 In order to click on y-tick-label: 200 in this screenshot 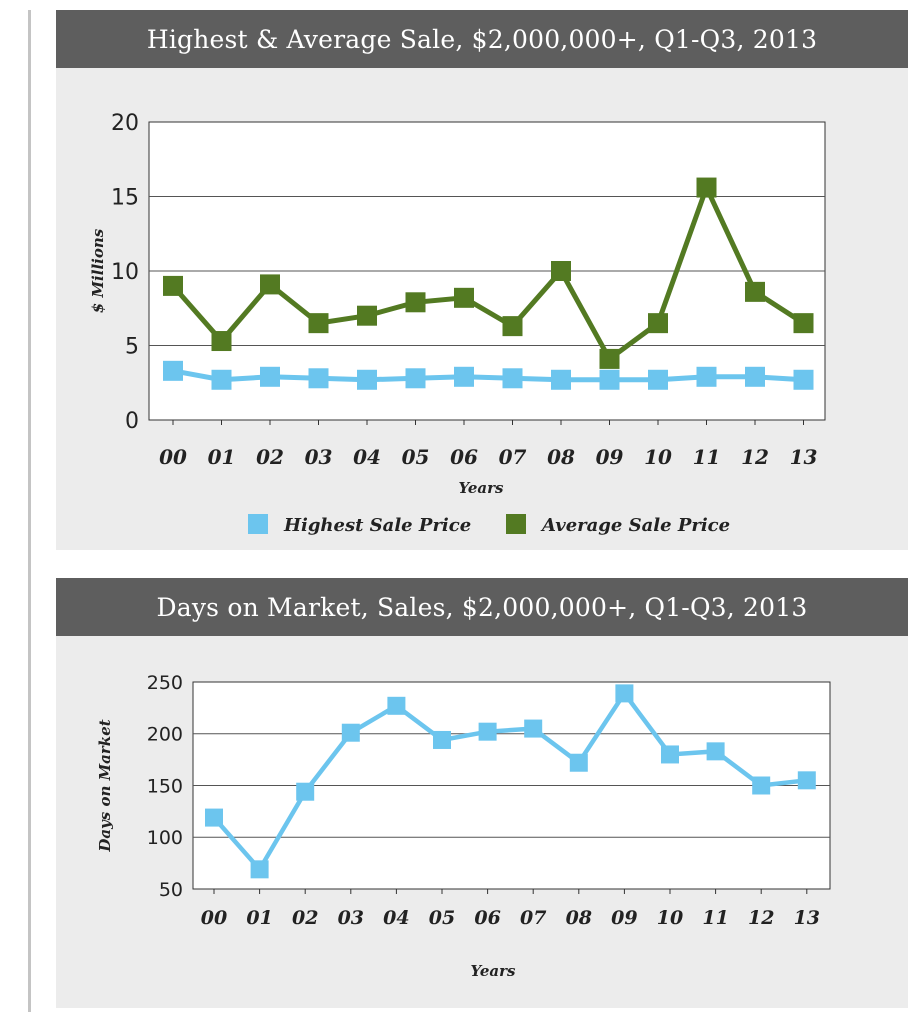, I will do `click(165, 735)`.